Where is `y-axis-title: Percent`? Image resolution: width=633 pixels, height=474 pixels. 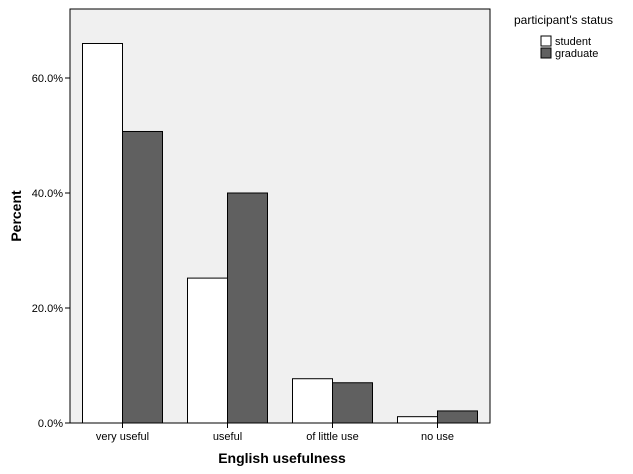
y-axis-title: Percent is located at coordinates (16, 216).